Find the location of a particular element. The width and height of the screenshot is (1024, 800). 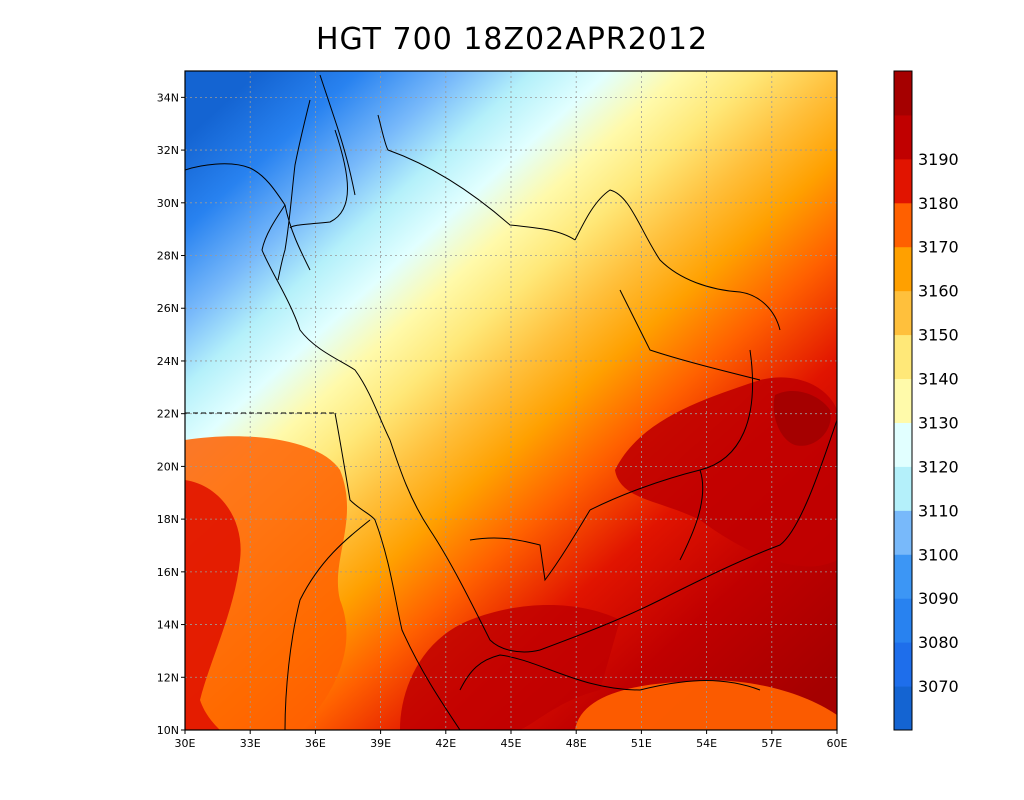

lon-tick-label: 60E is located at coordinates (837, 743).